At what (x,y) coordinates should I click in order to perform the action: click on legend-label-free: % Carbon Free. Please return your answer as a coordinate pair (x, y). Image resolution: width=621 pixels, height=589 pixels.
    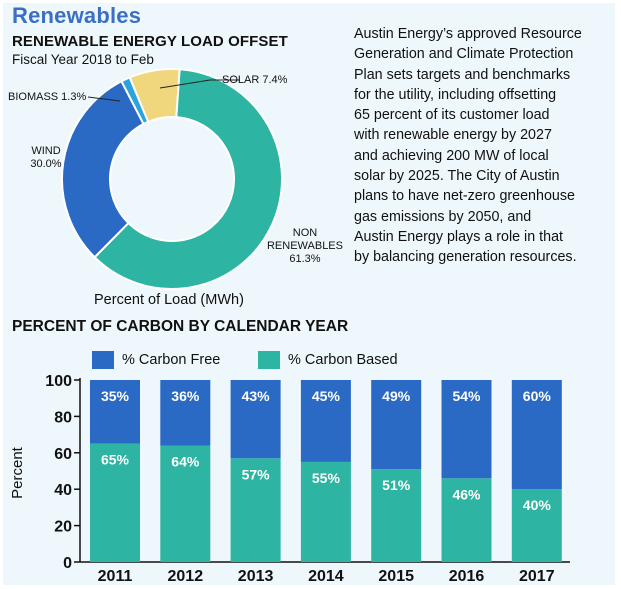
    Looking at the image, I should click on (171, 360).